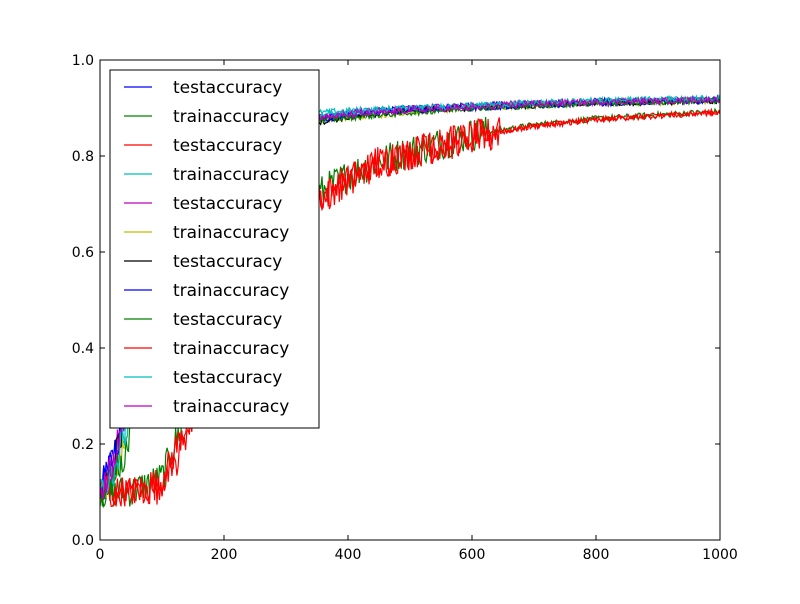  I want to click on x-tick-label: 800, so click(596, 555).